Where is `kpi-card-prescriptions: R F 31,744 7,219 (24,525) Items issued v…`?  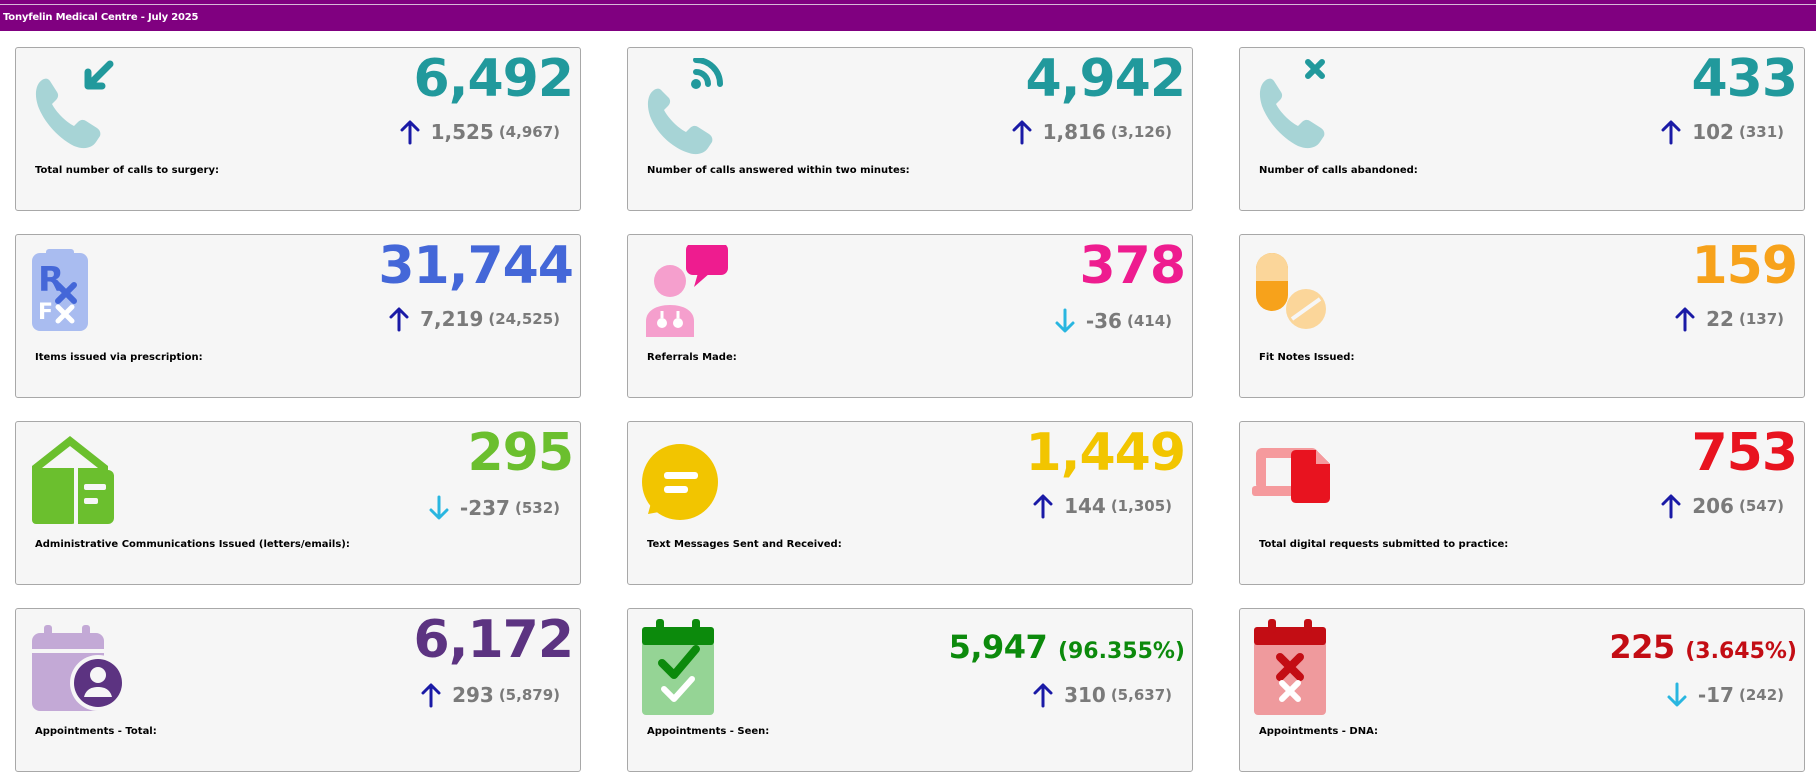
kpi-card-prescriptions: R F 31,744 7,219 (24,525) Items issued v… is located at coordinates (298, 316).